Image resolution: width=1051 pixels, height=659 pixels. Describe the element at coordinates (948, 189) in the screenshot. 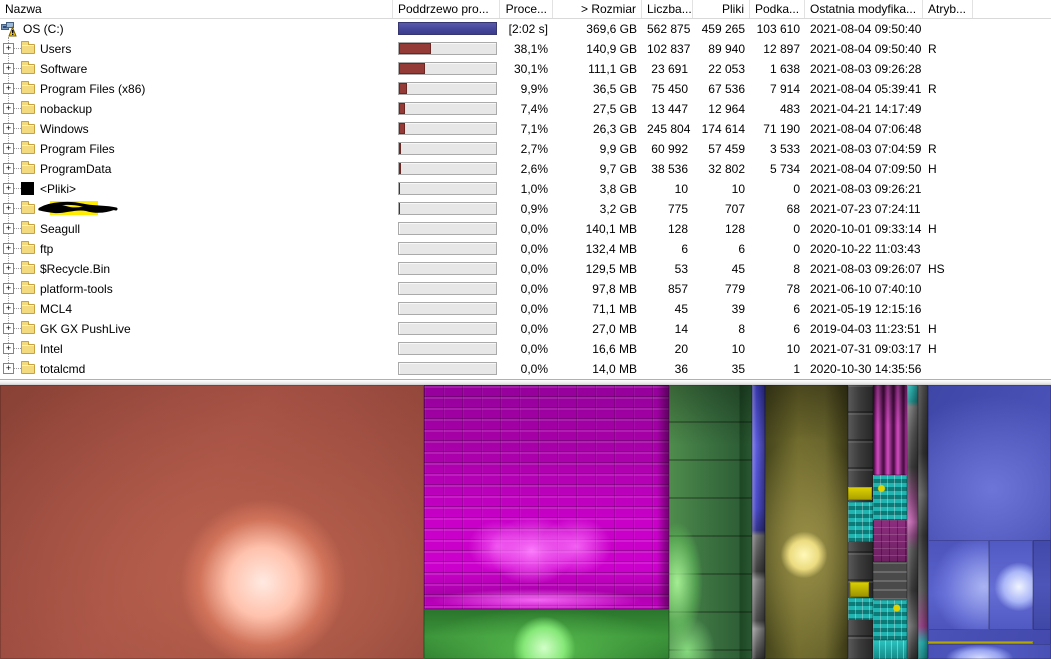

I see `attrs-cell` at that location.